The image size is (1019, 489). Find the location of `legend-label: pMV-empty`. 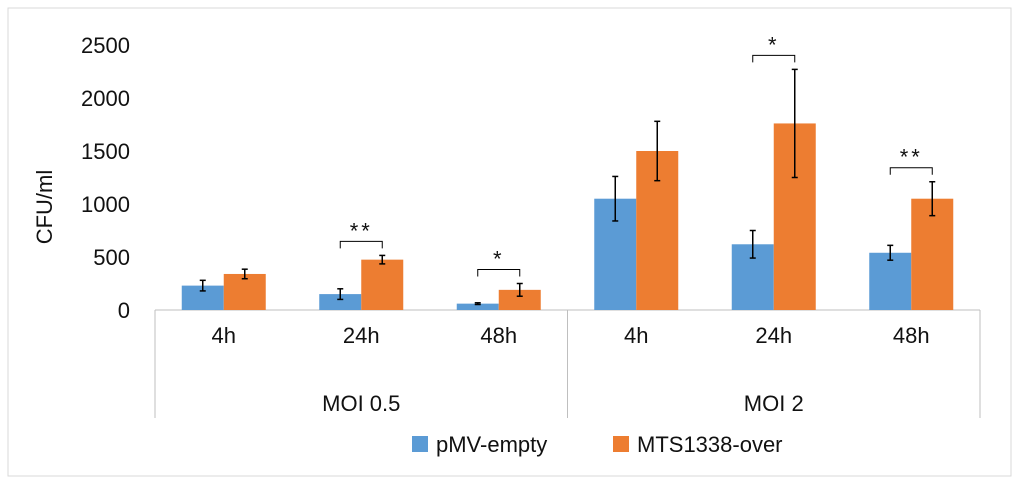

legend-label: pMV-empty is located at coordinates (491, 444).